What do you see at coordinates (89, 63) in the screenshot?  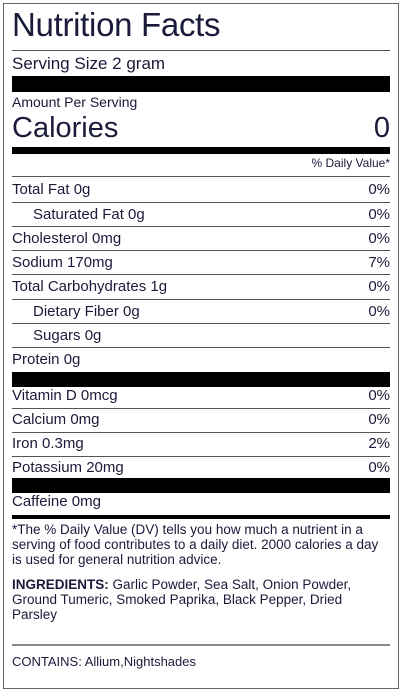 I see `serving-size: Serving Size 2 gram` at bounding box center [89, 63].